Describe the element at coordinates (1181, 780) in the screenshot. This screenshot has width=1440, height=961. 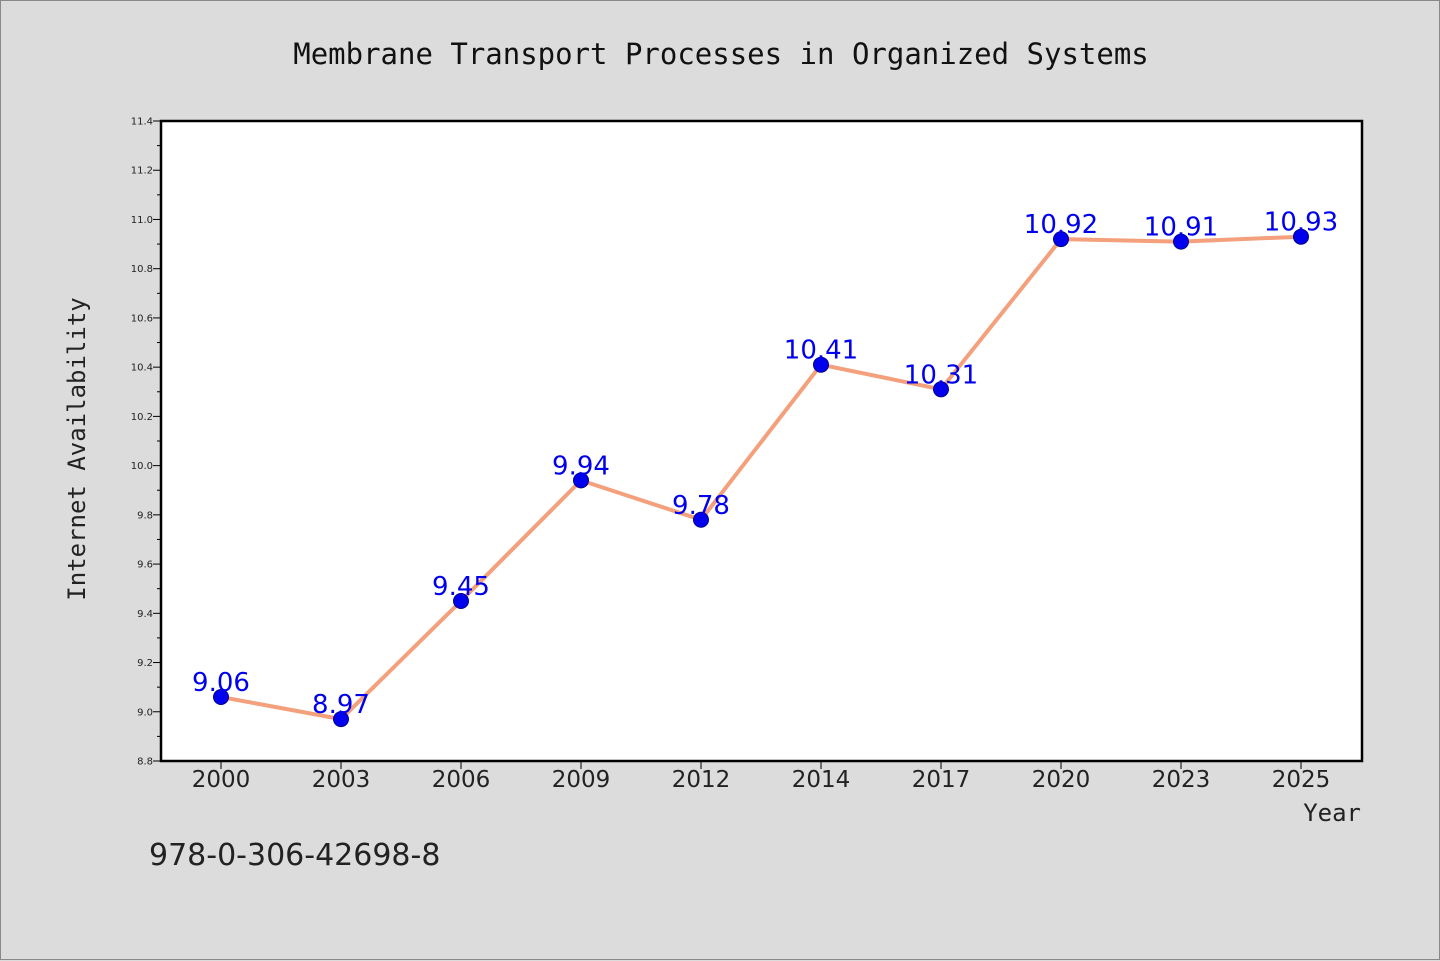
I see `x-tick-label: 2023` at that location.